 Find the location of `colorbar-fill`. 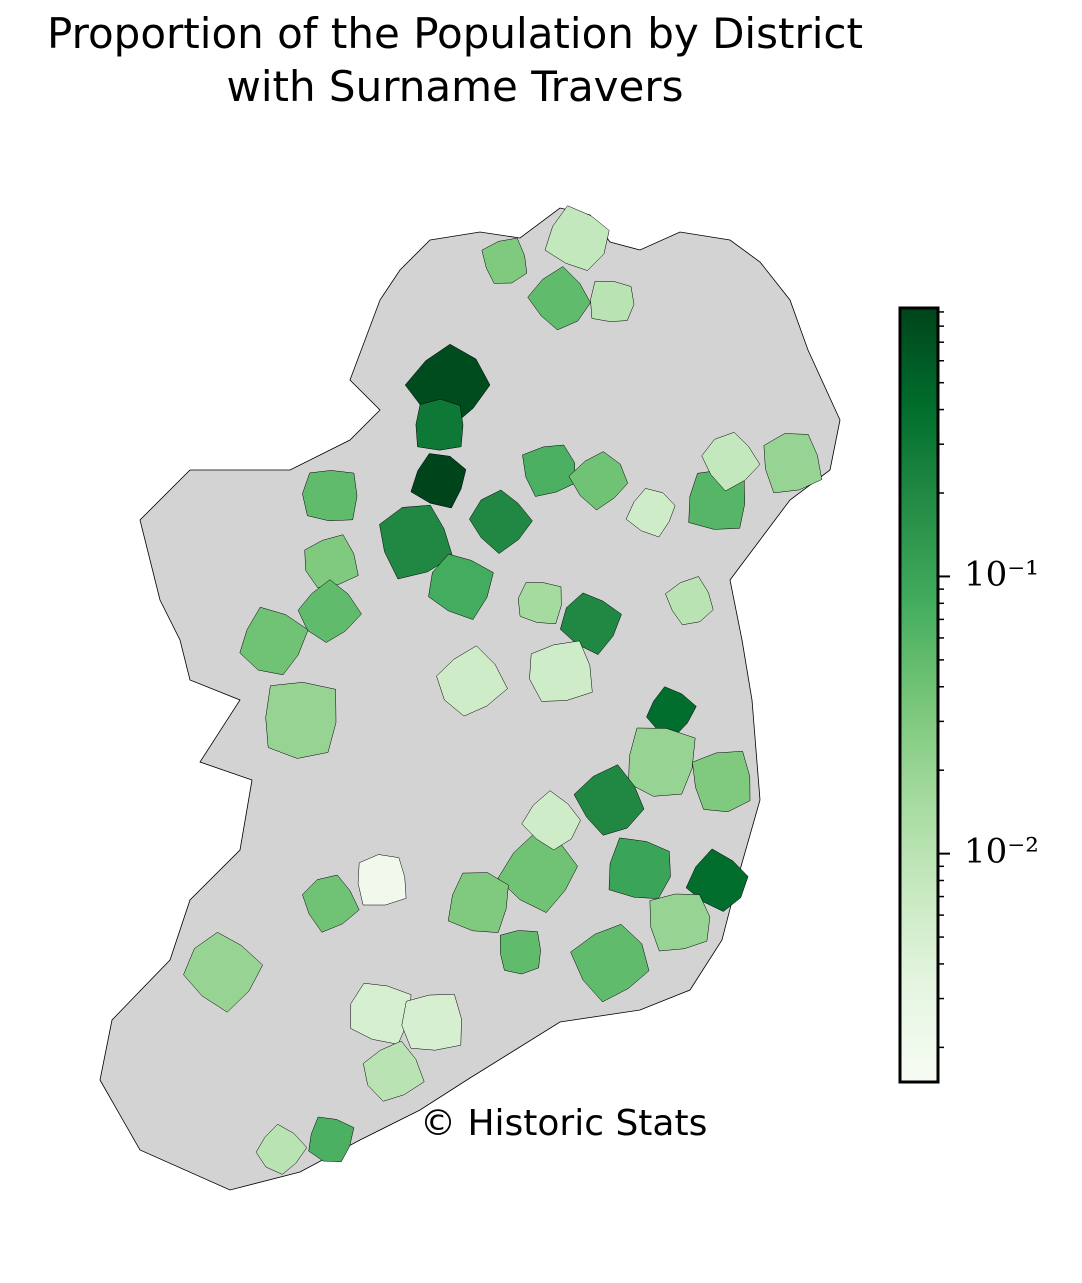

colorbar-fill is located at coordinates (919, 695).